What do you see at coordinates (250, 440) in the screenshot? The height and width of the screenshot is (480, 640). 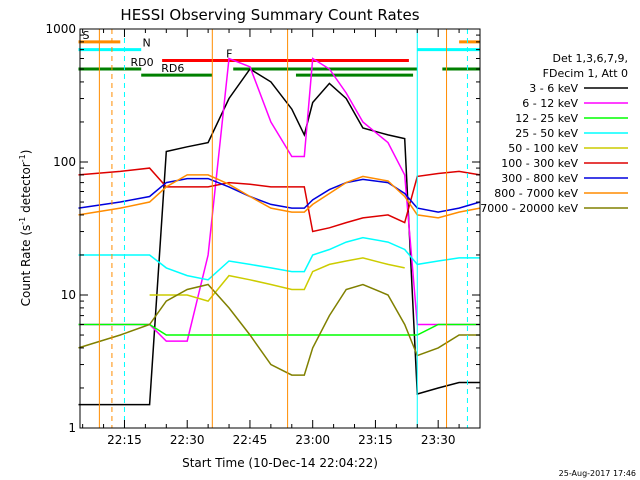 I see `x-tick-label: 22:45` at bounding box center [250, 440].